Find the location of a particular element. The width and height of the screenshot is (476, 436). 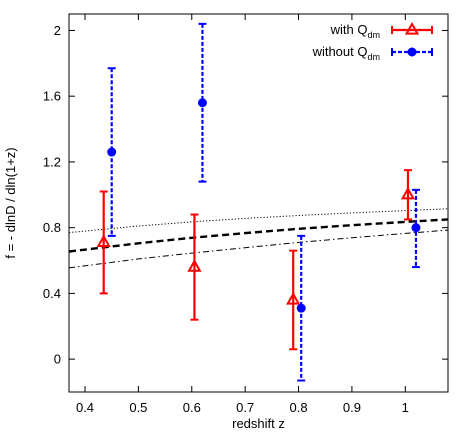

legend: with Qdm without Qdm is located at coordinates (372, 41).